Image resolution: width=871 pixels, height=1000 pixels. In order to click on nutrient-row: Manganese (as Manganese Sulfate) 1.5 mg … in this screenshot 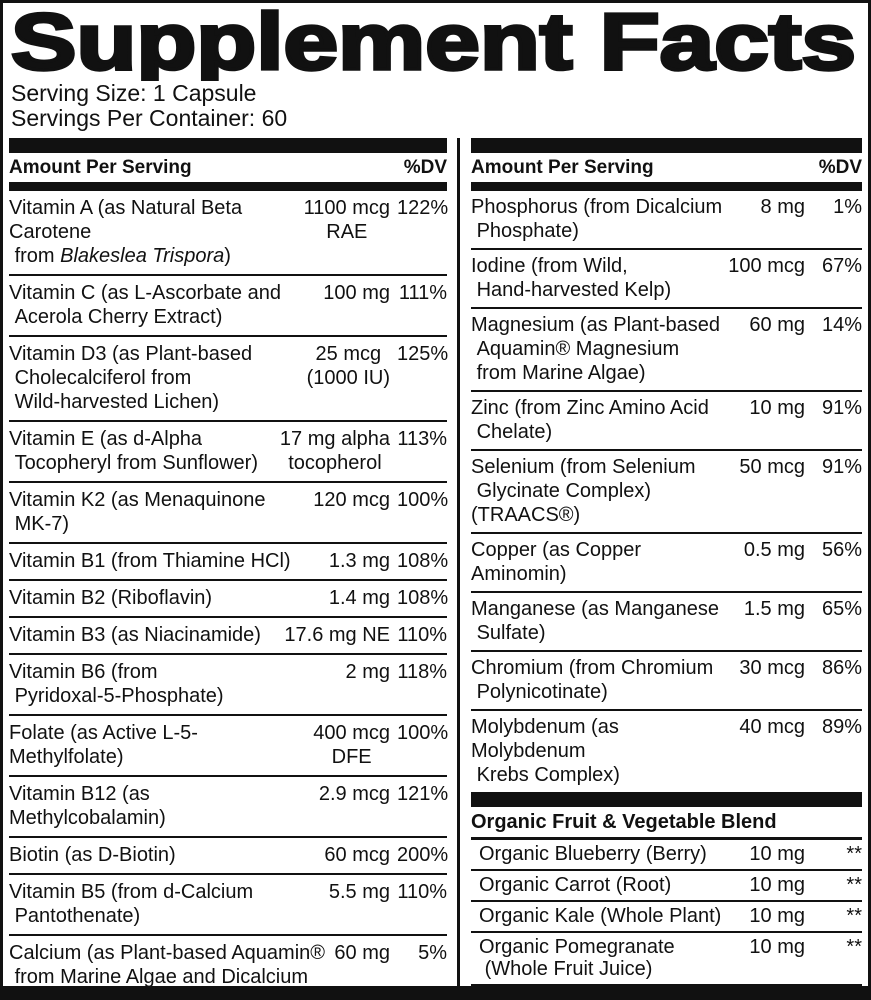, I will do `click(666, 620)`.